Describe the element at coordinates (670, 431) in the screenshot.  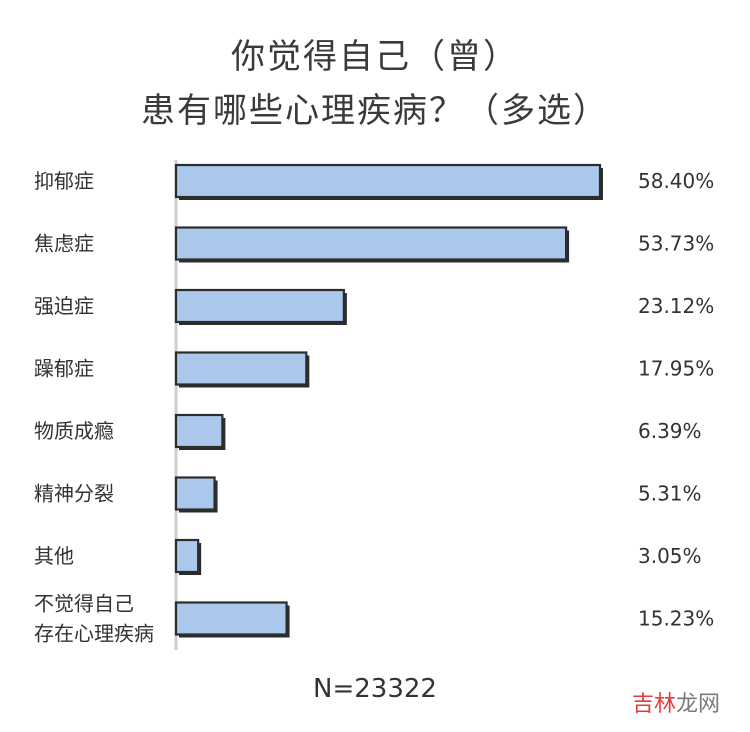
I see `value-label: 6.39%` at that location.